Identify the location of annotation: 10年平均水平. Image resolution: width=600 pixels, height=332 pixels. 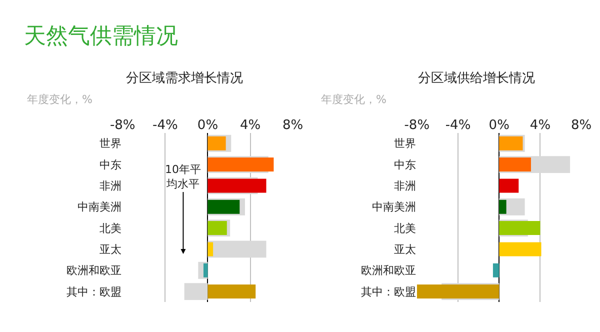
(183, 176).